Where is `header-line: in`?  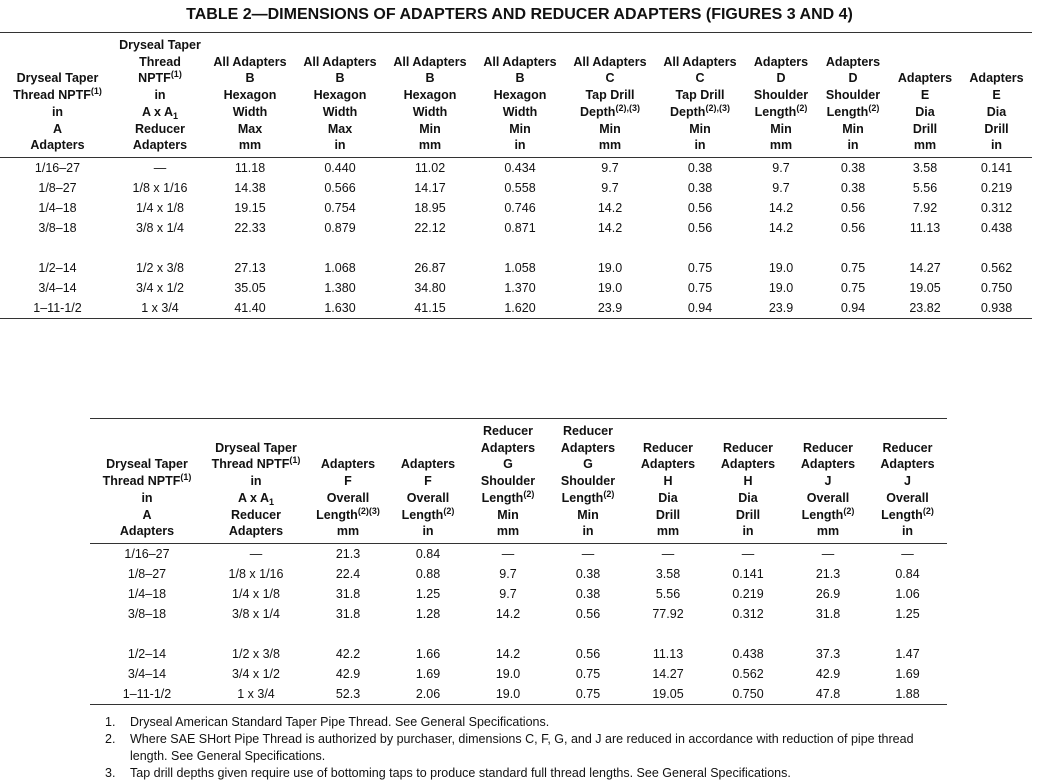
header-line: in is located at coordinates (147, 497).